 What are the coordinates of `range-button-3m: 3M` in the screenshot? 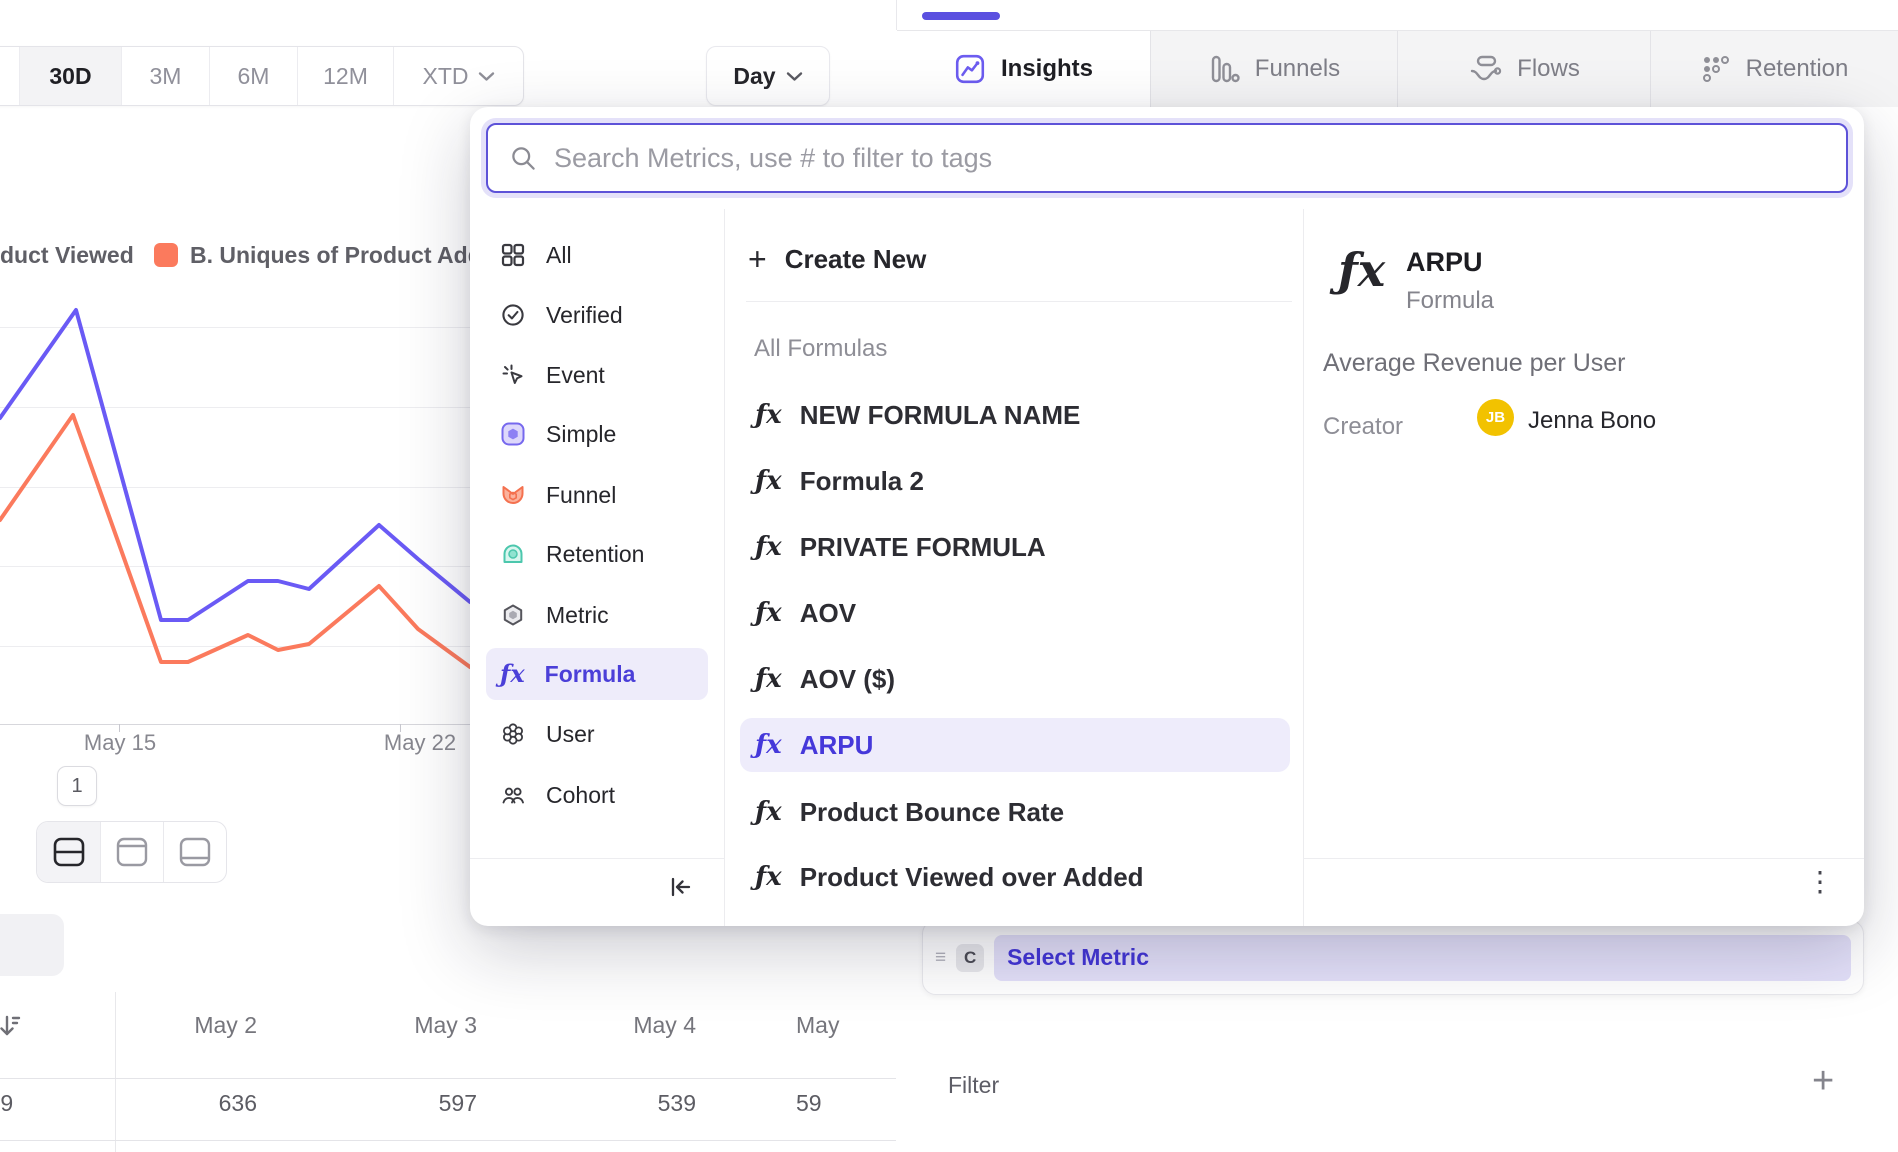 It's located at (165, 76).